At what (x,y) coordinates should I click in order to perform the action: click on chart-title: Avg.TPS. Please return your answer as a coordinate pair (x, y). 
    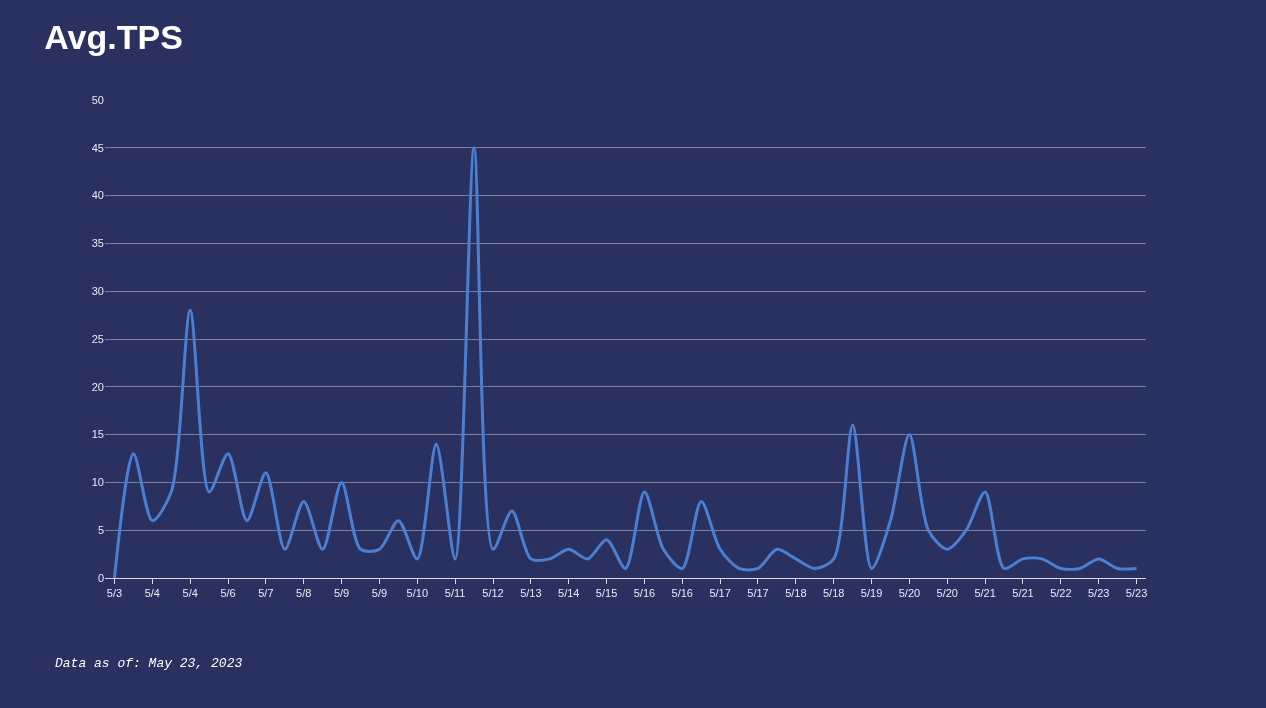
    Looking at the image, I should click on (113, 36).